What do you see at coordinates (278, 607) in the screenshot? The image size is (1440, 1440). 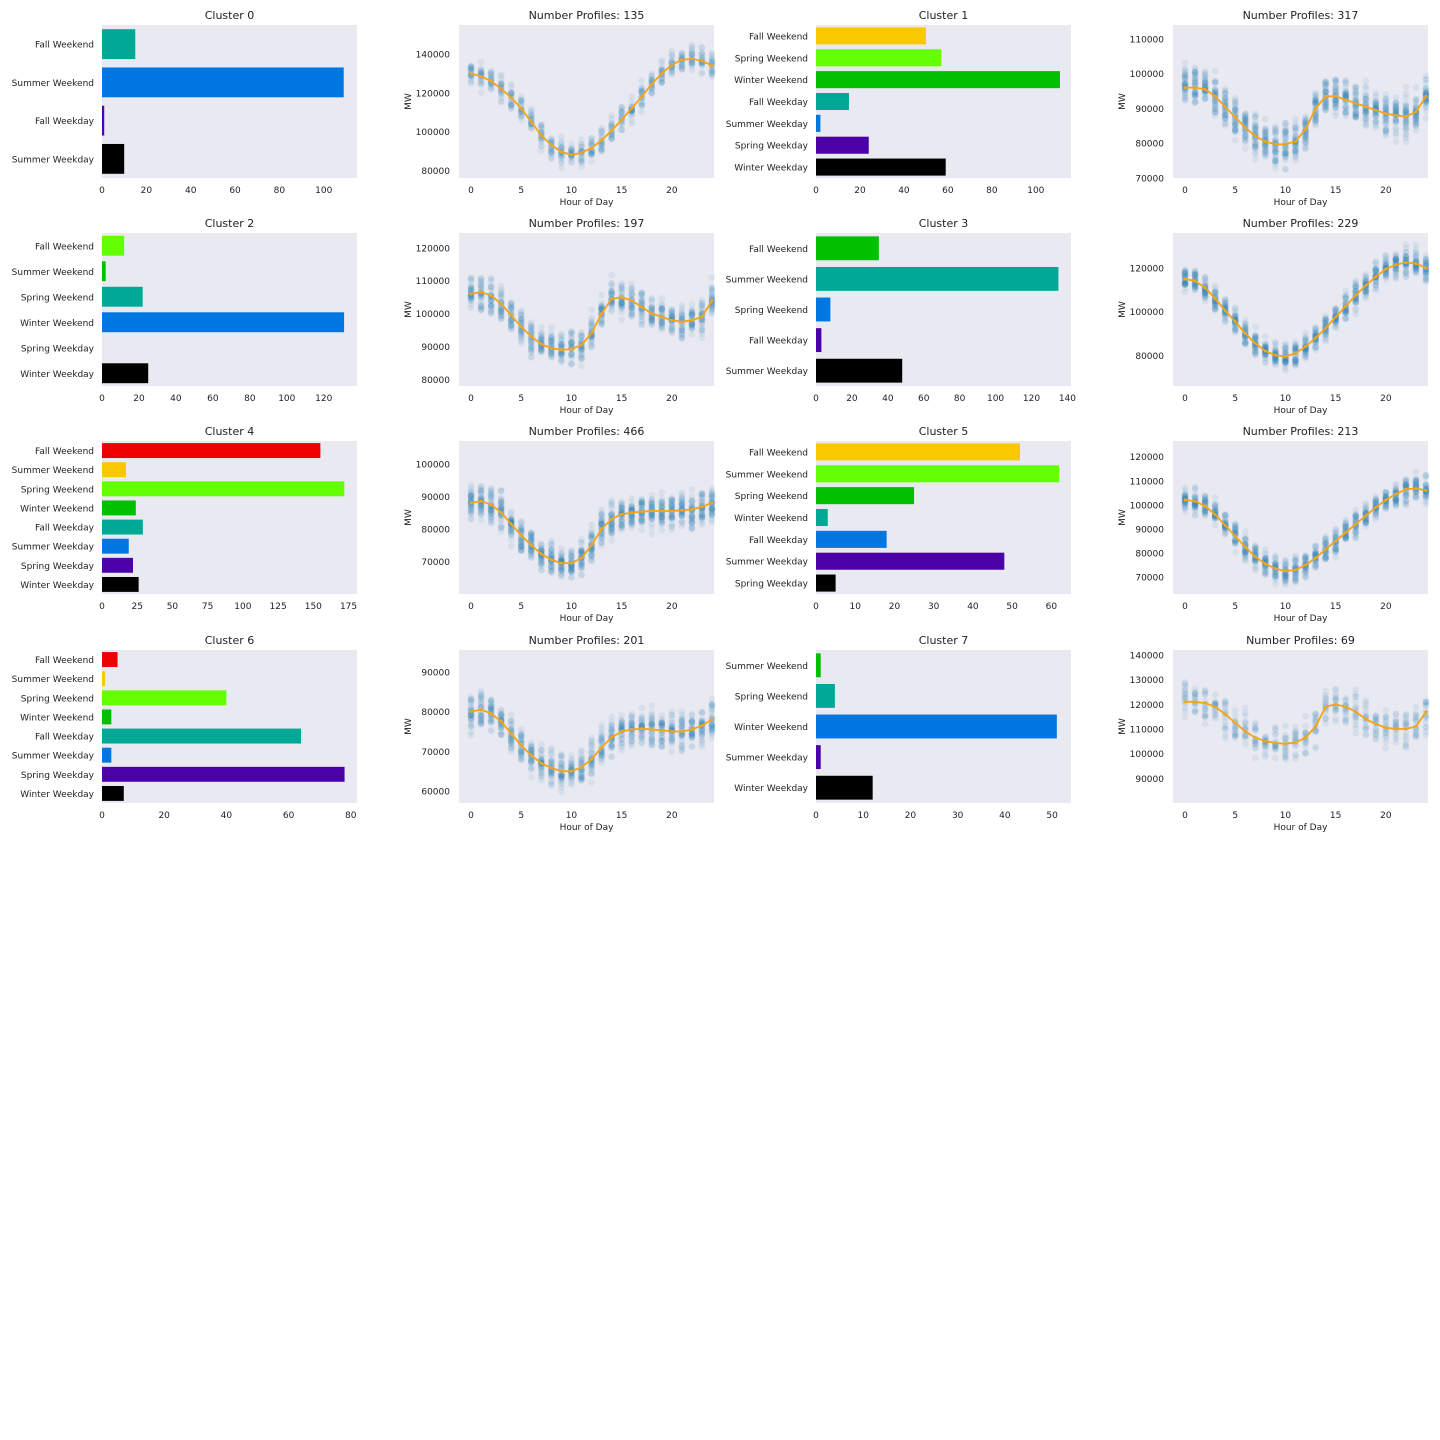 I see `x-tick-label: 125` at bounding box center [278, 607].